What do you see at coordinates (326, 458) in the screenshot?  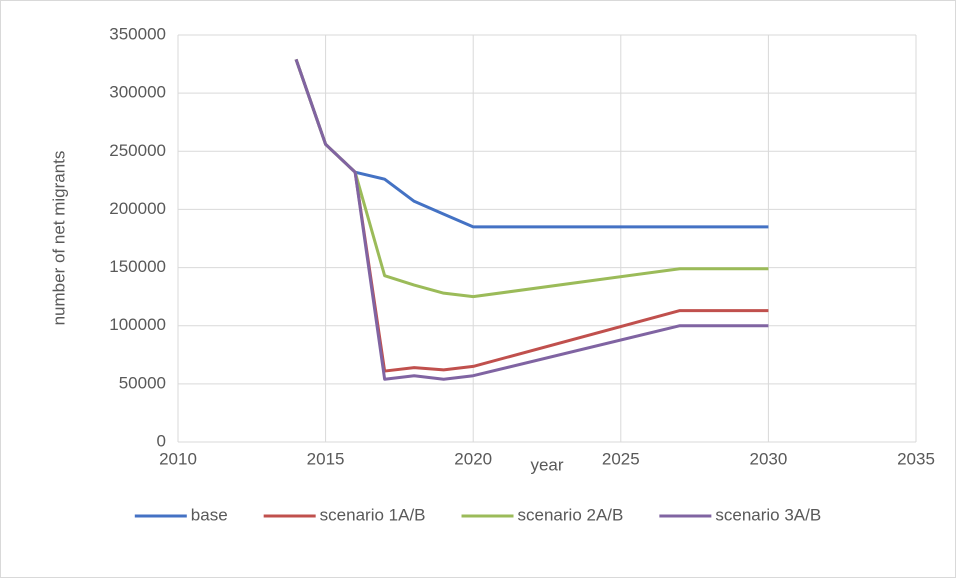 I see `x-tick-label: 2015` at bounding box center [326, 458].